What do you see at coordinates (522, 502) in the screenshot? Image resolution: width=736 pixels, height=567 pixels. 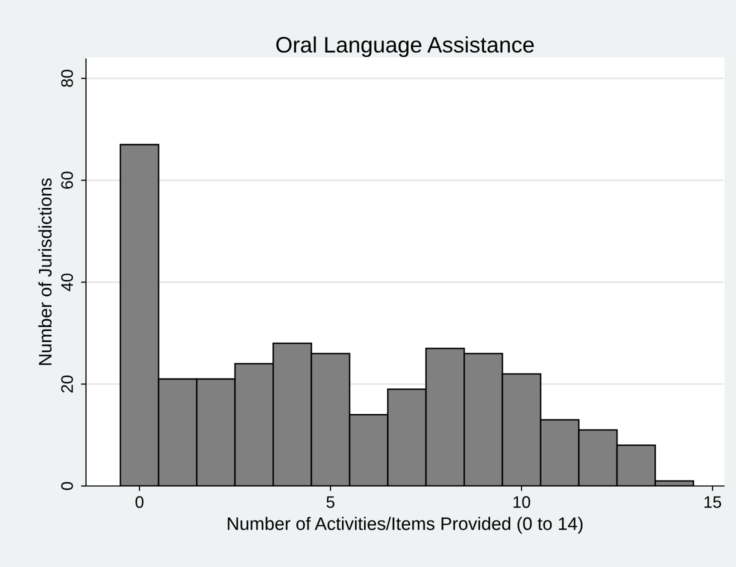 I see `x-tick-label: 10` at bounding box center [522, 502].